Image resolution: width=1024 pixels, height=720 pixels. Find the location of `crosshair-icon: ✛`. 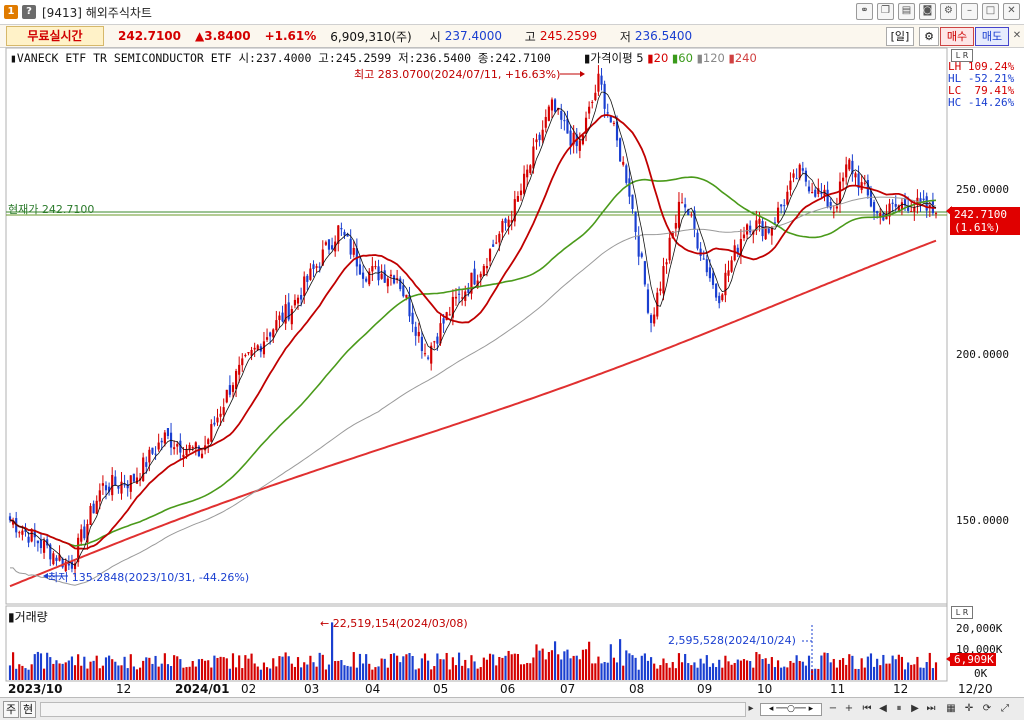

crosshair-icon: ✛ is located at coordinates (969, 708).